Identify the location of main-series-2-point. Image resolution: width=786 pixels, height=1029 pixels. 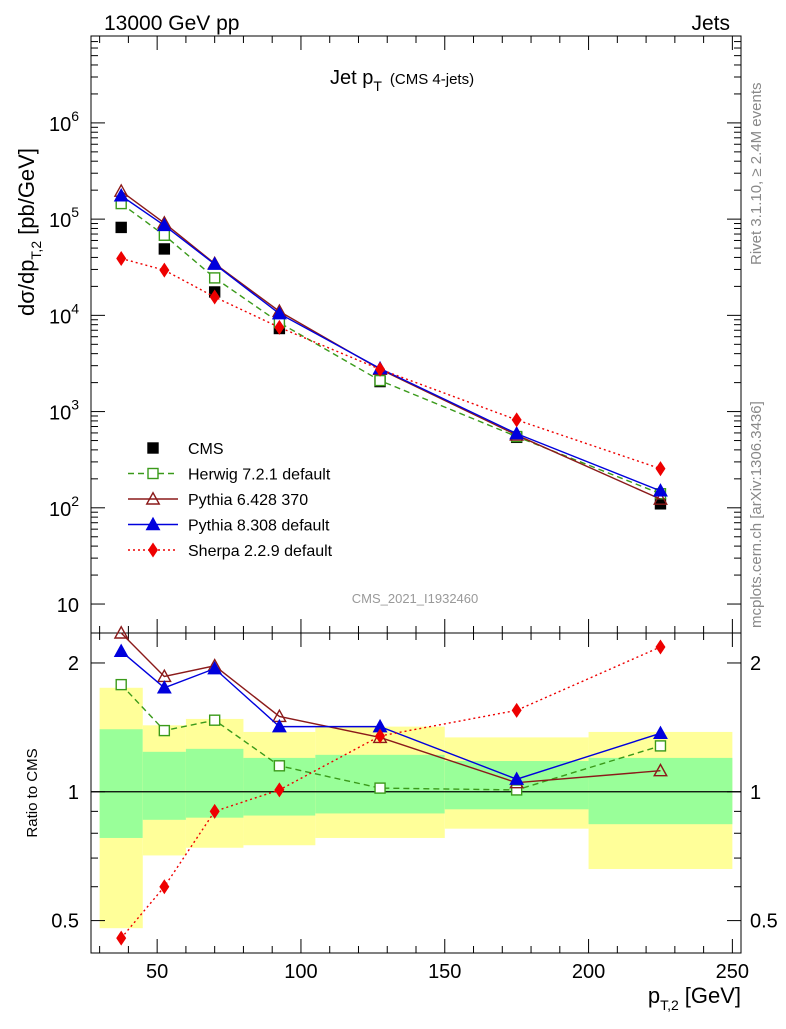
(660, 498).